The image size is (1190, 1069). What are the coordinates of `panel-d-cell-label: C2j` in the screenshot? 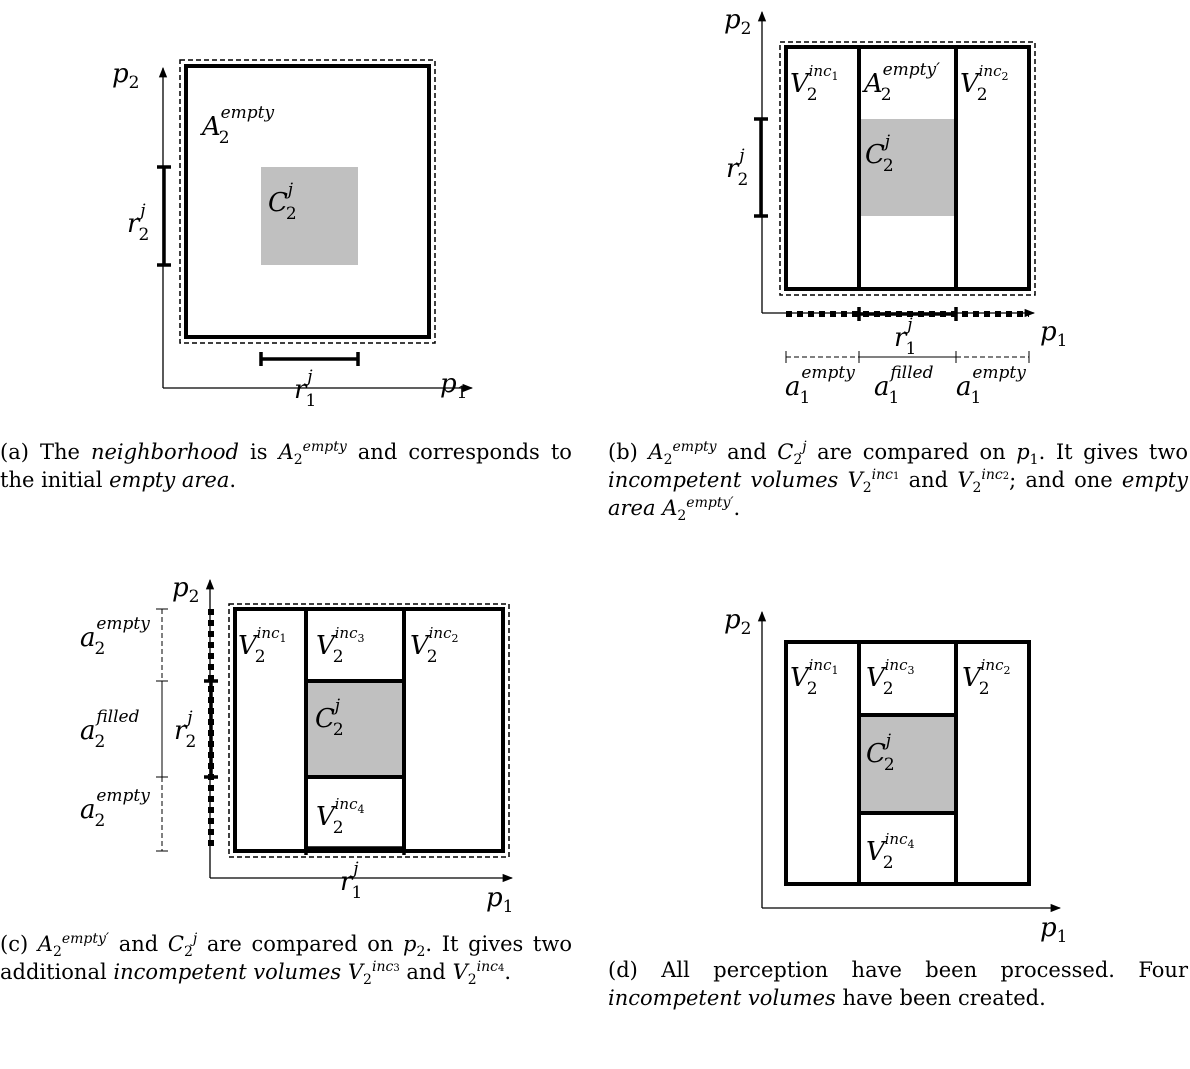 It's located at (880, 753).